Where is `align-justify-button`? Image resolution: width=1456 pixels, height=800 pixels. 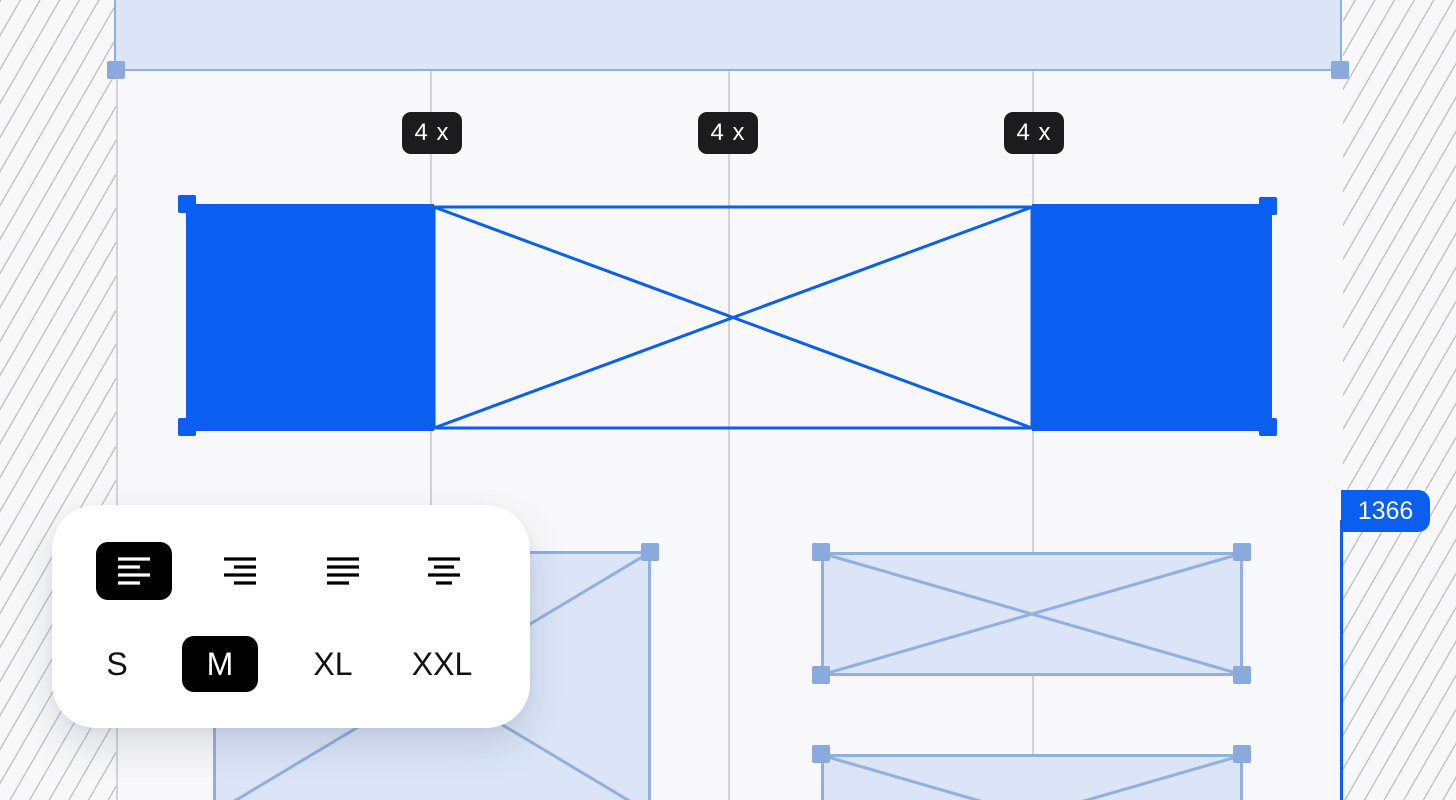
align-justify-button is located at coordinates (343, 571).